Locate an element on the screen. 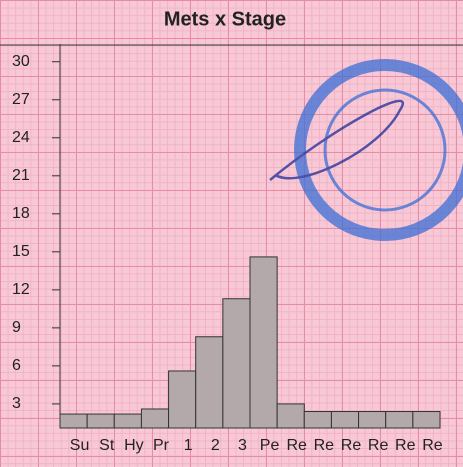  y-tick-label: 30 is located at coordinates (21, 61).